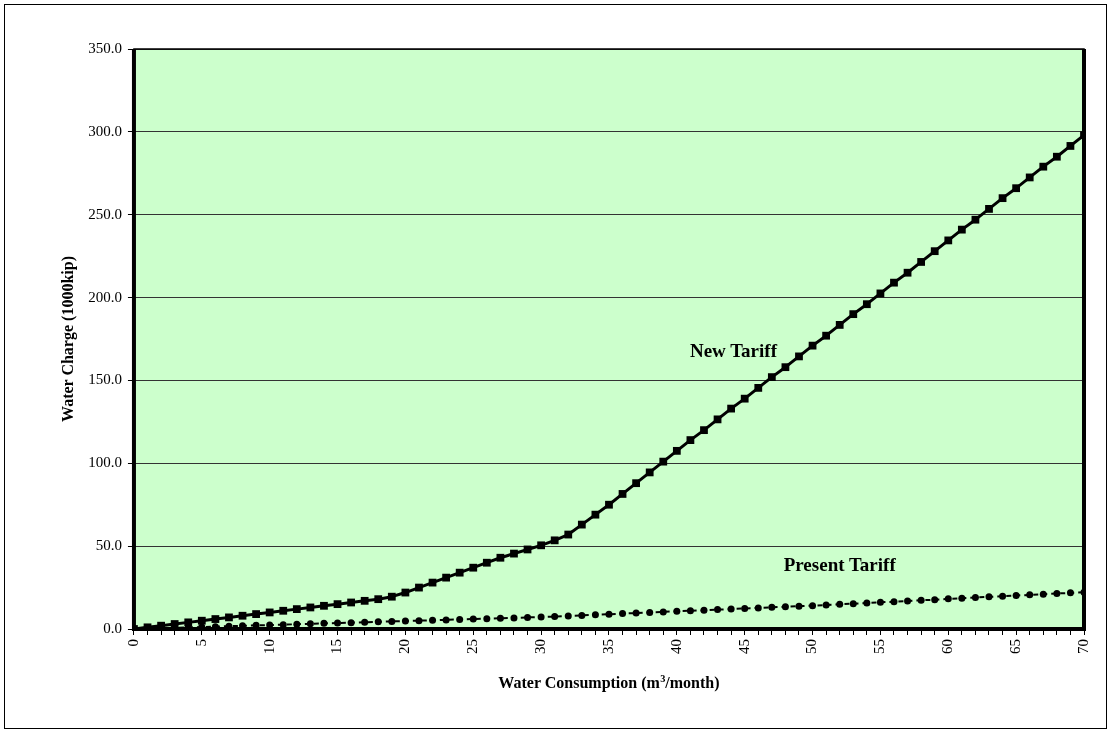 The height and width of the screenshot is (733, 1111). What do you see at coordinates (540, 646) in the screenshot?
I see `x-tick-label: 30` at bounding box center [540, 646].